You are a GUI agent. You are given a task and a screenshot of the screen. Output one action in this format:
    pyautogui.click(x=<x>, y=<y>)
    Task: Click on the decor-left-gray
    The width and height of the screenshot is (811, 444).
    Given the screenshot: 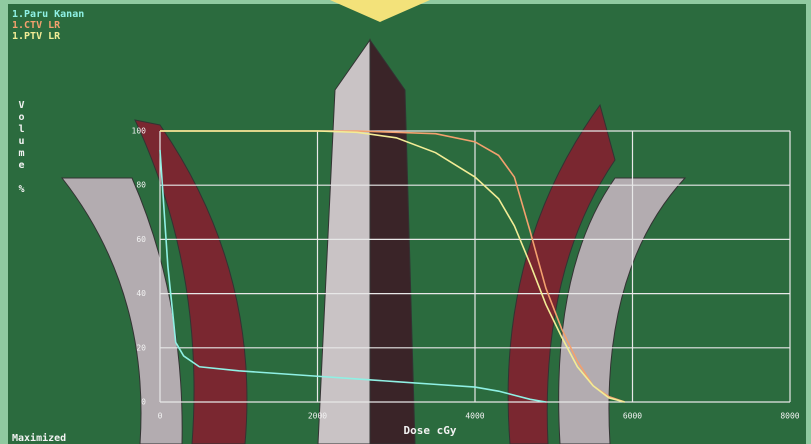 What is the action you would take?
    pyautogui.click(x=121, y=310)
    